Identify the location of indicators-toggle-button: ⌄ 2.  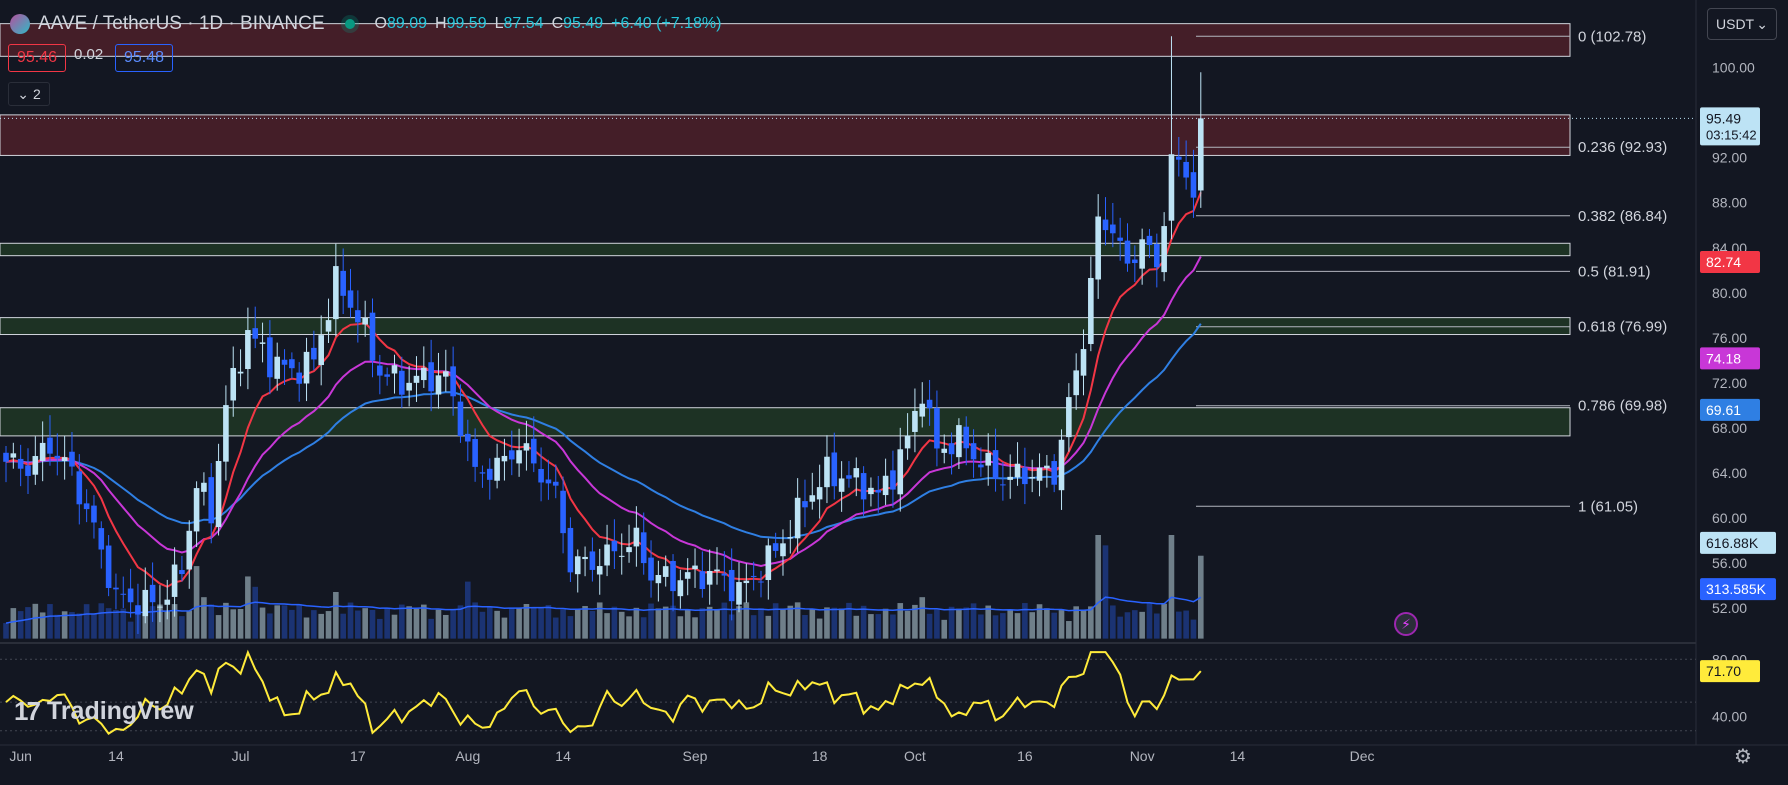
(29, 94).